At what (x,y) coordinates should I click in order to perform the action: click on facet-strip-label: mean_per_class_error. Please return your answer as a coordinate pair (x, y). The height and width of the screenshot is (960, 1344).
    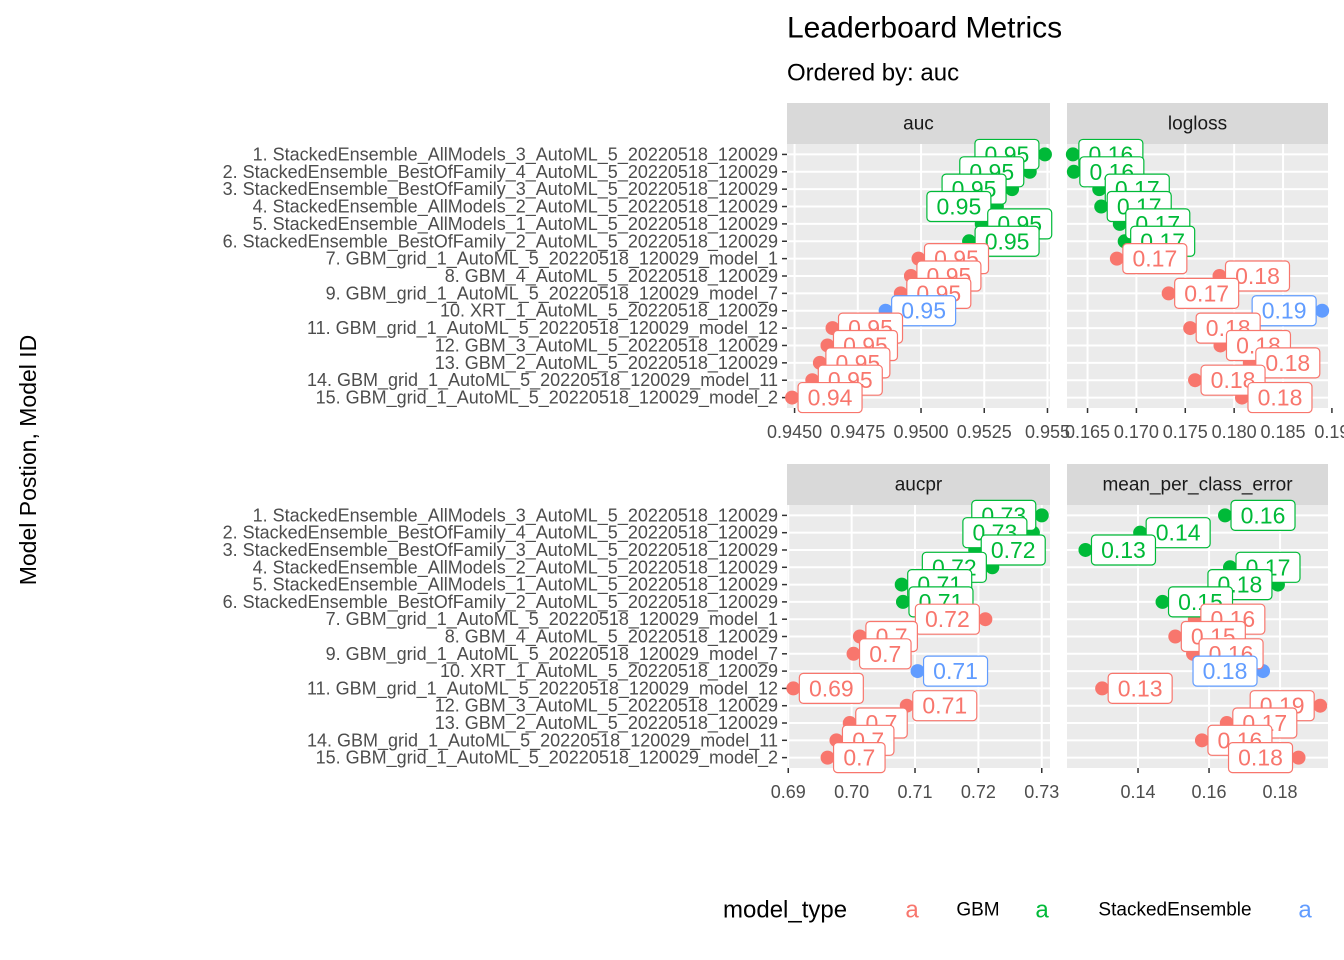
    Looking at the image, I should click on (1197, 485).